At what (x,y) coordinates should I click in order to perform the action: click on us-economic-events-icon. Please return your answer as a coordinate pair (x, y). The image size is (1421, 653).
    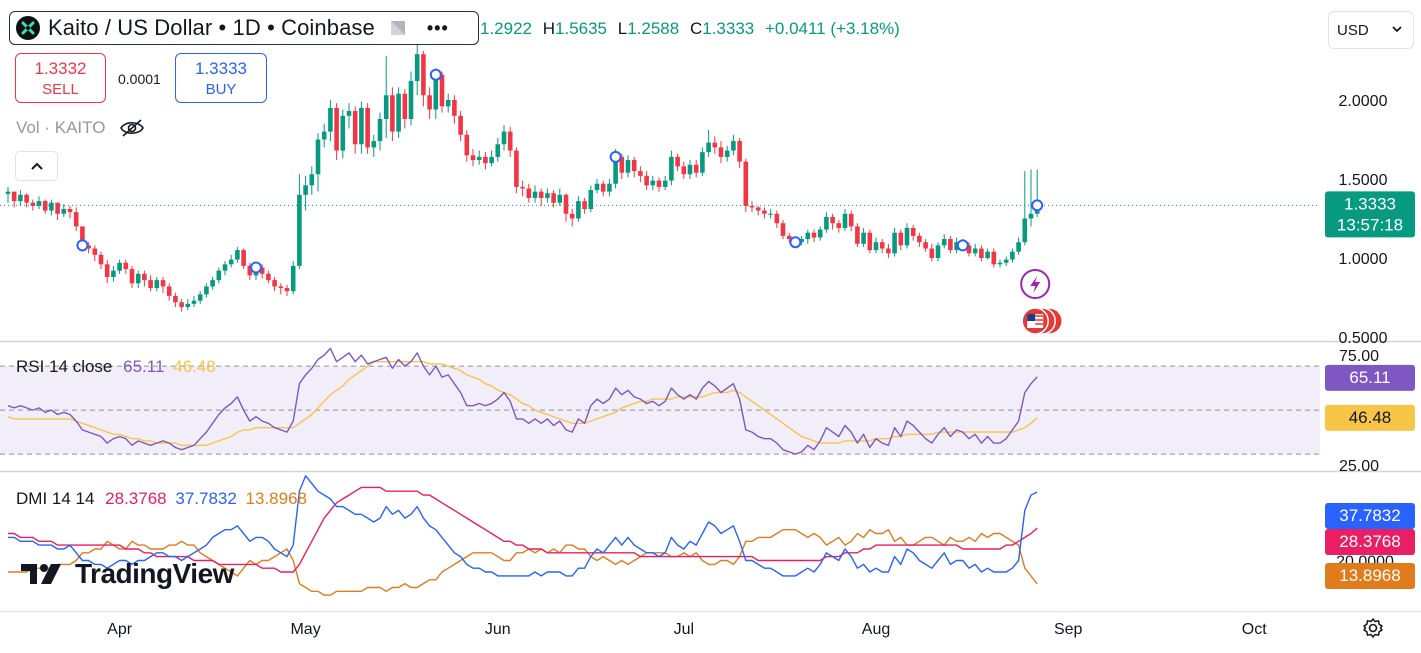
    Looking at the image, I should click on (1042, 321).